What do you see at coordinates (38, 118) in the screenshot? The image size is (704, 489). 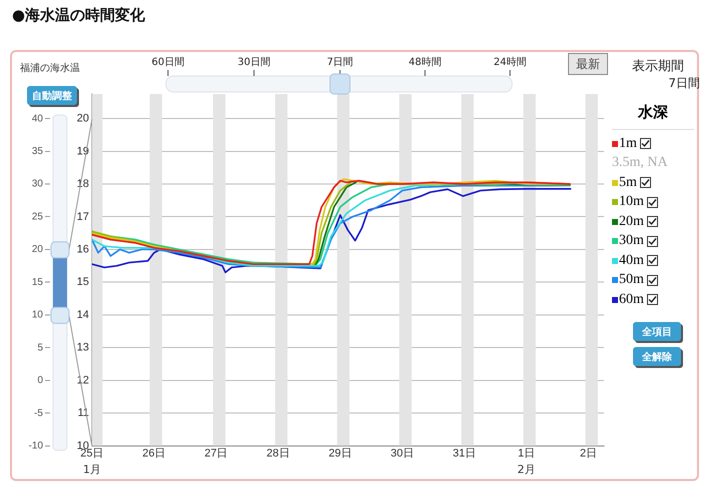 I see `y2-tick-label: 40` at bounding box center [38, 118].